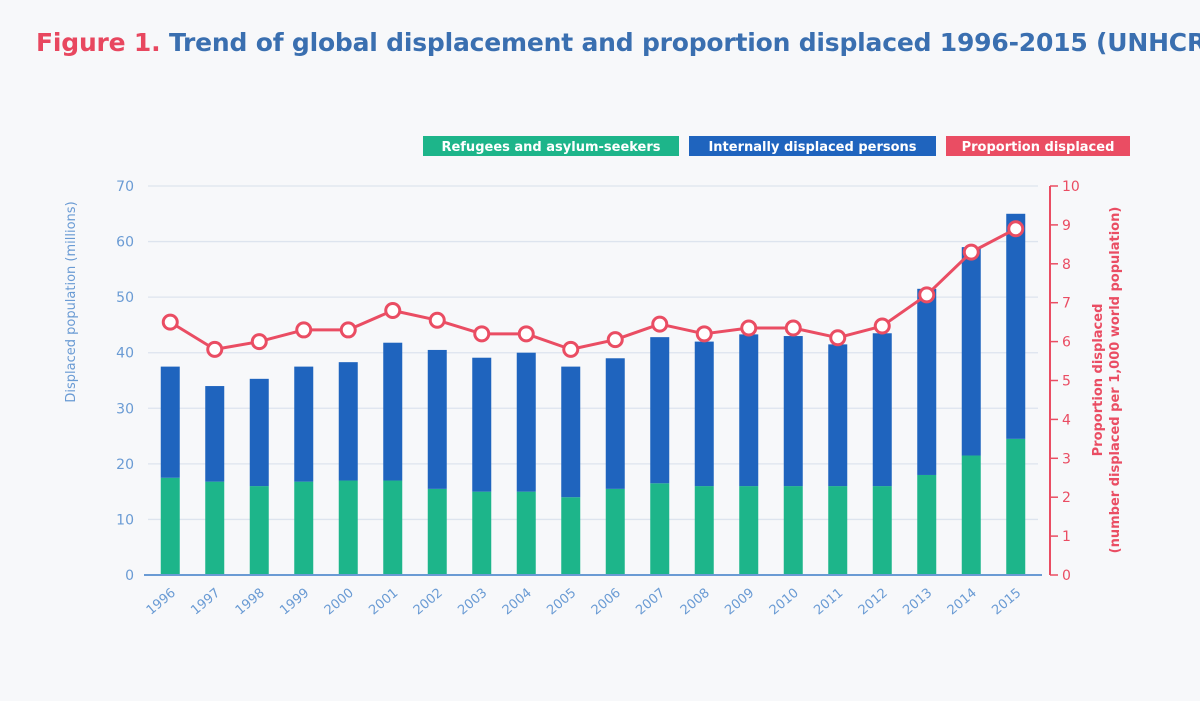 Image resolution: width=1200 pixels, height=701 pixels. Describe the element at coordinates (1066, 382) in the screenshot. I see `y2-tick-label: 5` at that location.